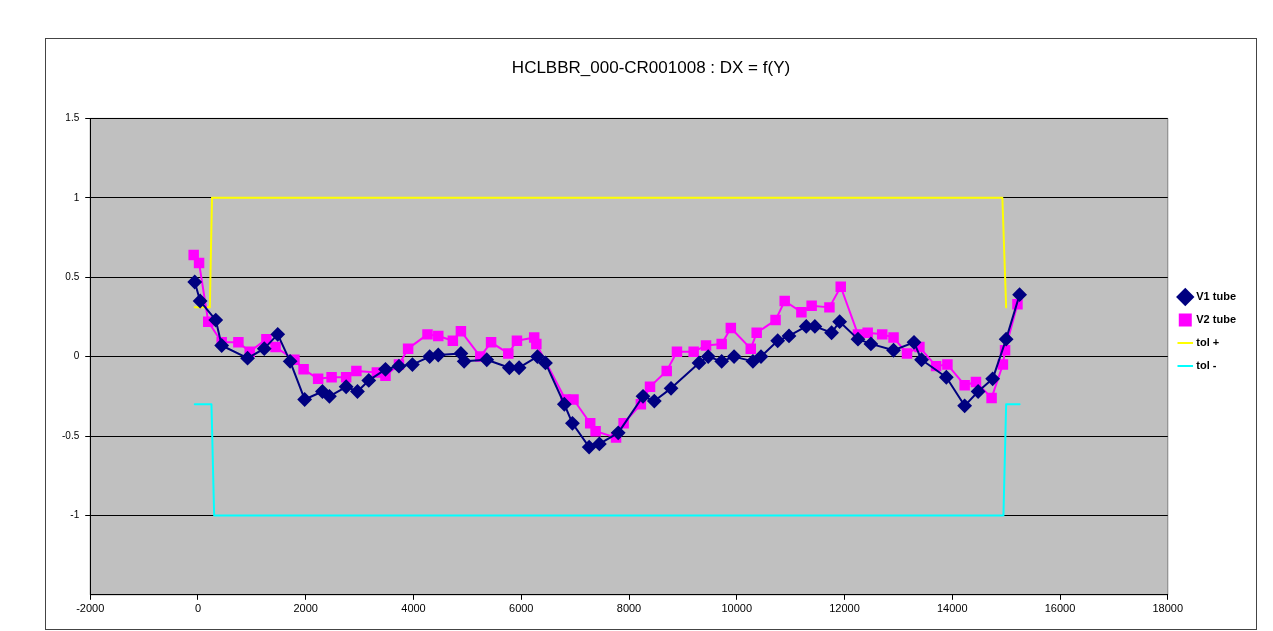 This screenshot has height=631, width=1273. Describe the element at coordinates (305, 608) in the screenshot. I see `x-tick-label: 2000` at that location.